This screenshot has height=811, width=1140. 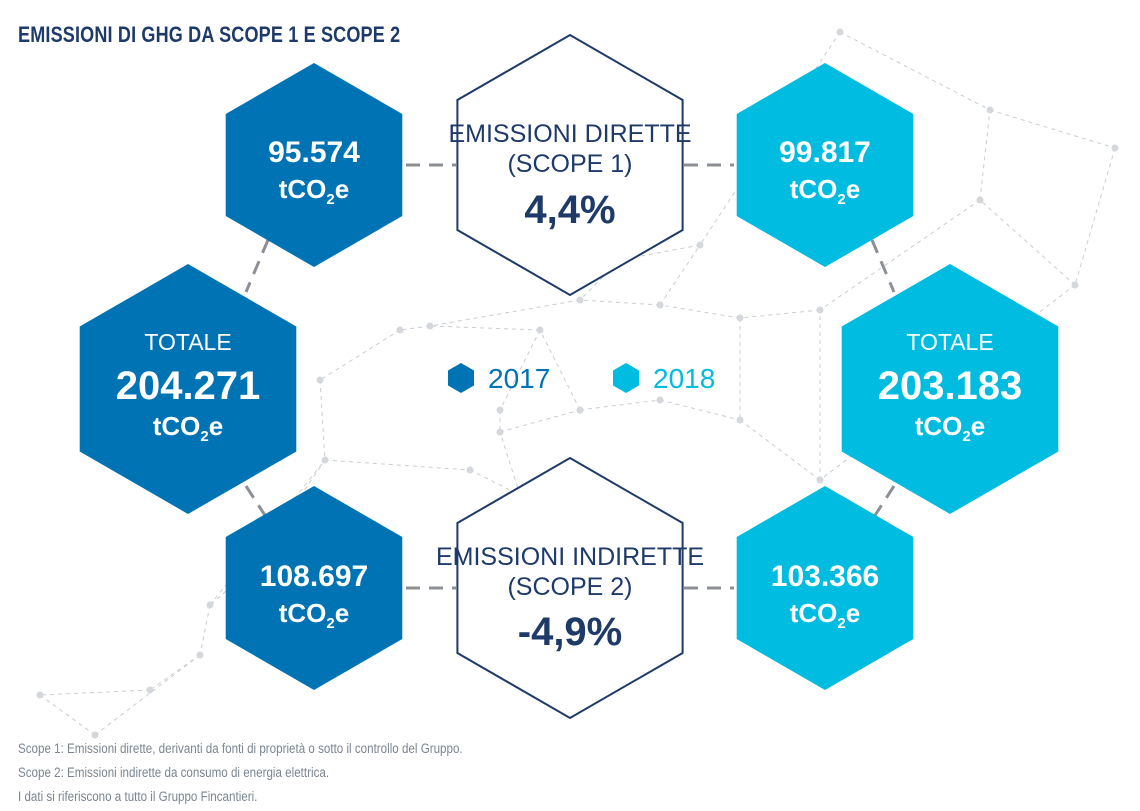 I want to click on scope2-2018-hexagon: 103.366 tCO2e, so click(x=825, y=588).